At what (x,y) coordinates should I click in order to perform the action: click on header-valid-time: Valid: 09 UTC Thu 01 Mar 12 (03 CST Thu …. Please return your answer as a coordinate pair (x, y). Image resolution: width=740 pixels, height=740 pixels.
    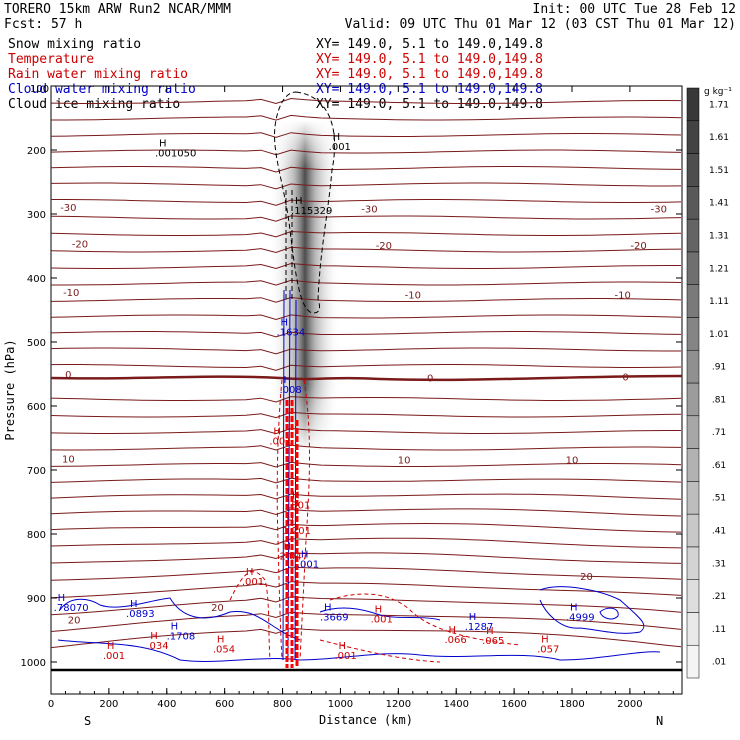
    Looking at the image, I should click on (540, 24).